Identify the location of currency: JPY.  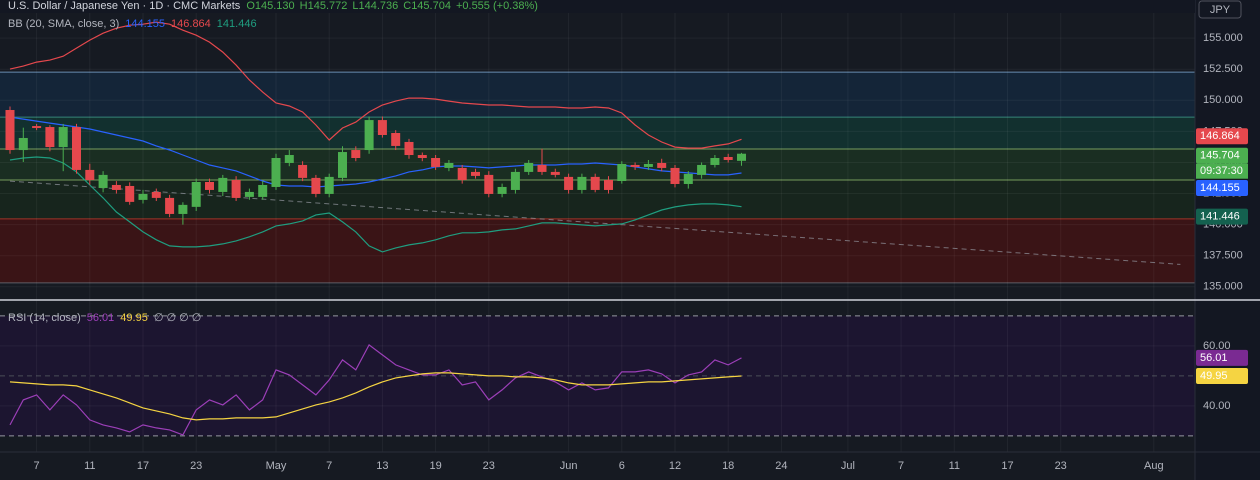
(1220, 10).